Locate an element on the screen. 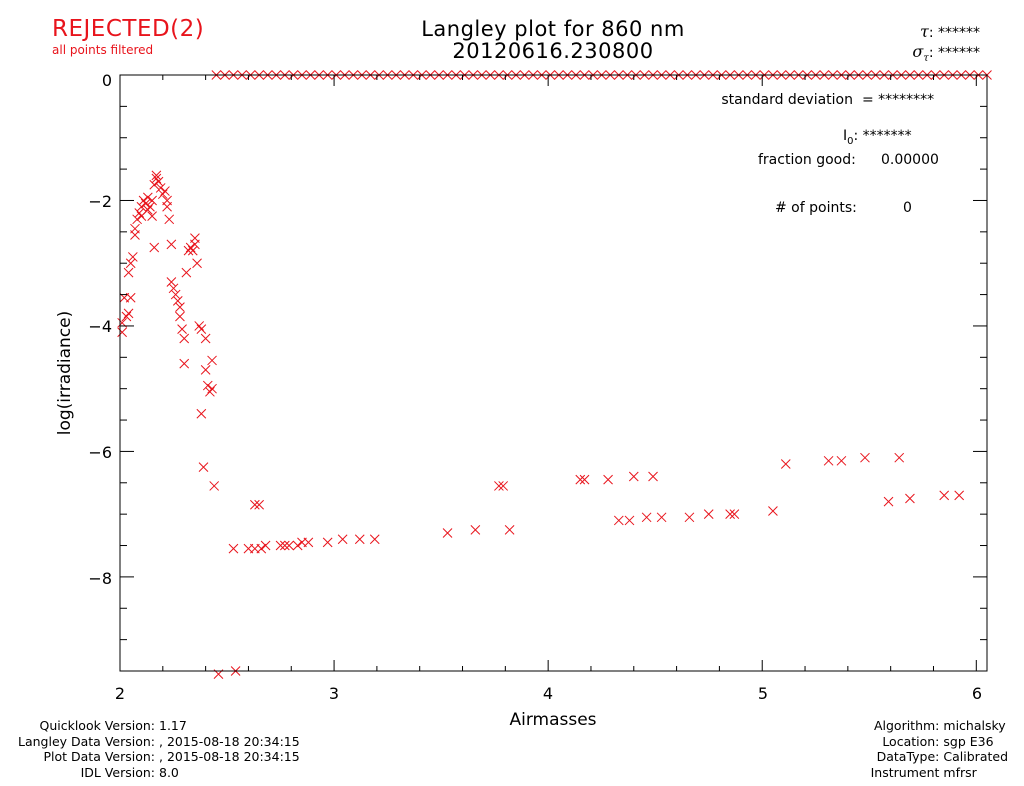 Image resolution: width=1024 pixels, height=786 pixels. footer-value: , 2015-08-18 20:34:15 is located at coordinates (229, 741).